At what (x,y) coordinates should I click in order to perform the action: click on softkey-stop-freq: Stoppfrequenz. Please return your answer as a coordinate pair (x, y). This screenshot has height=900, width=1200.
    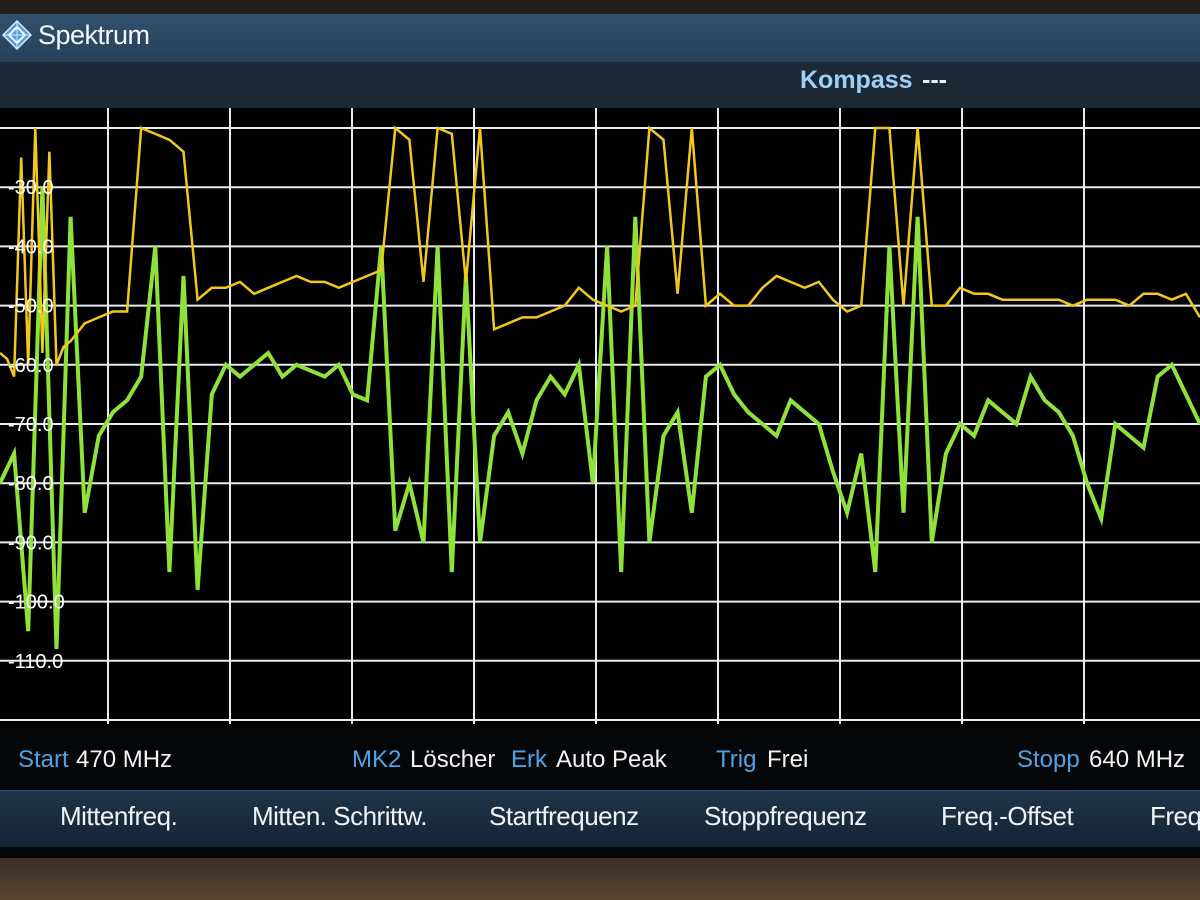
    Looking at the image, I should click on (785, 816).